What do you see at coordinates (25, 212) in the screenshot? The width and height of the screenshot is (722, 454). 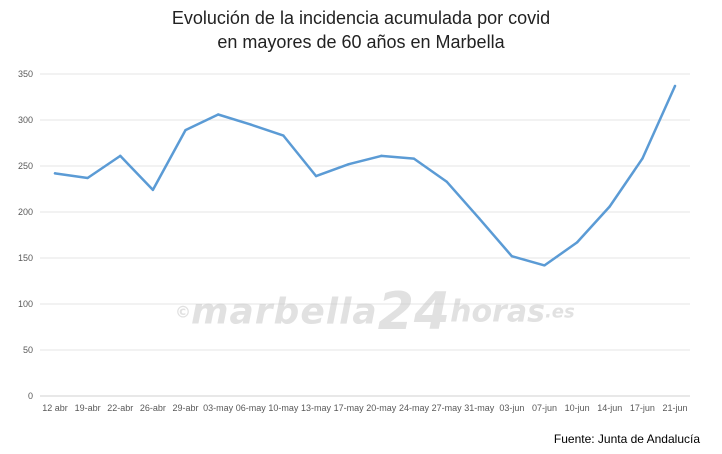 I see `y-tick-label: 200` at bounding box center [25, 212].